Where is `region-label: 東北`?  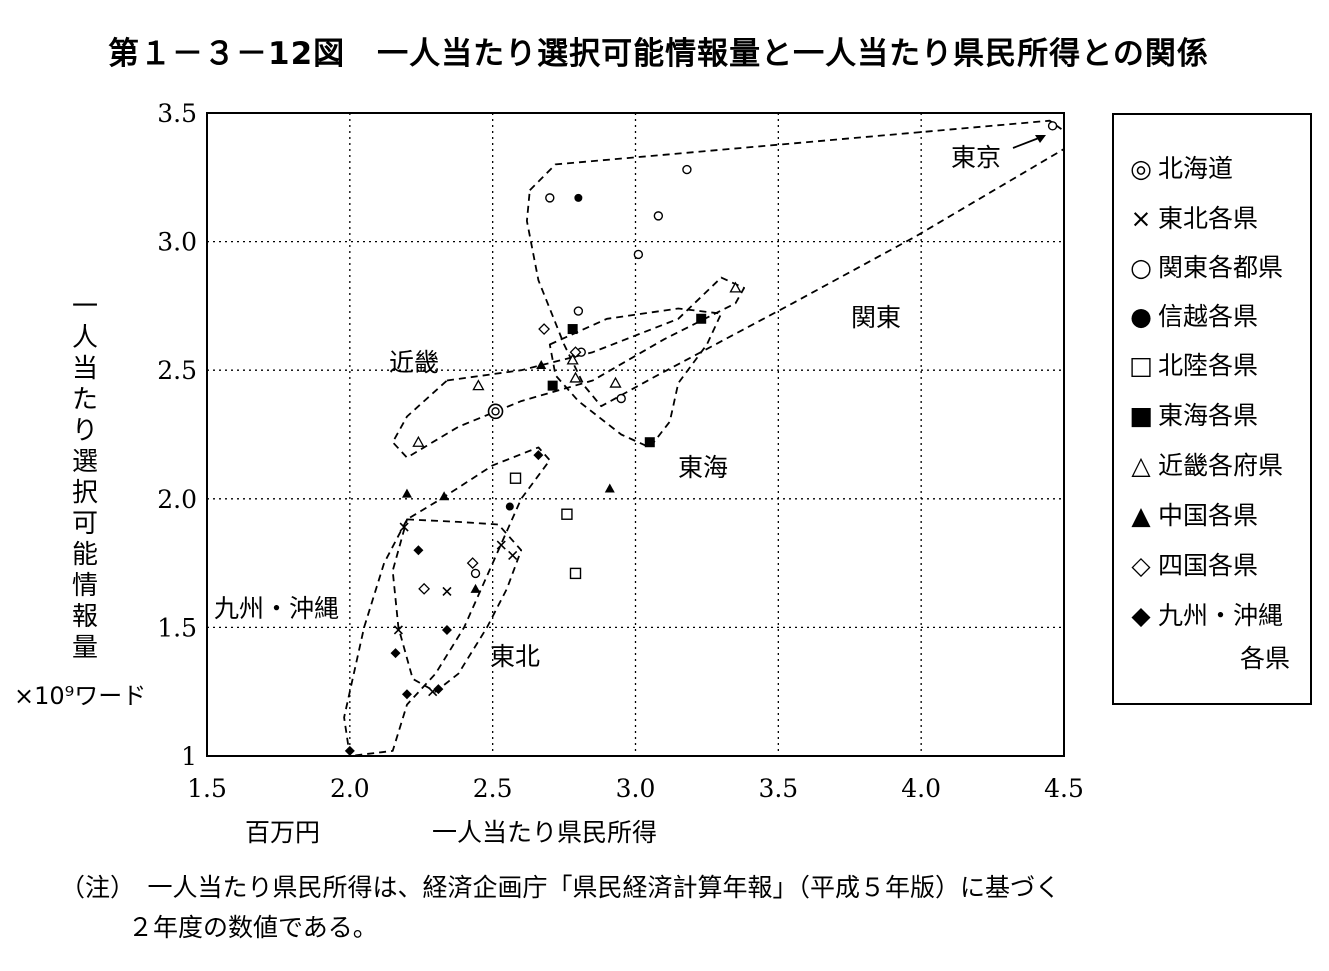 region-label: 東北 is located at coordinates (515, 656).